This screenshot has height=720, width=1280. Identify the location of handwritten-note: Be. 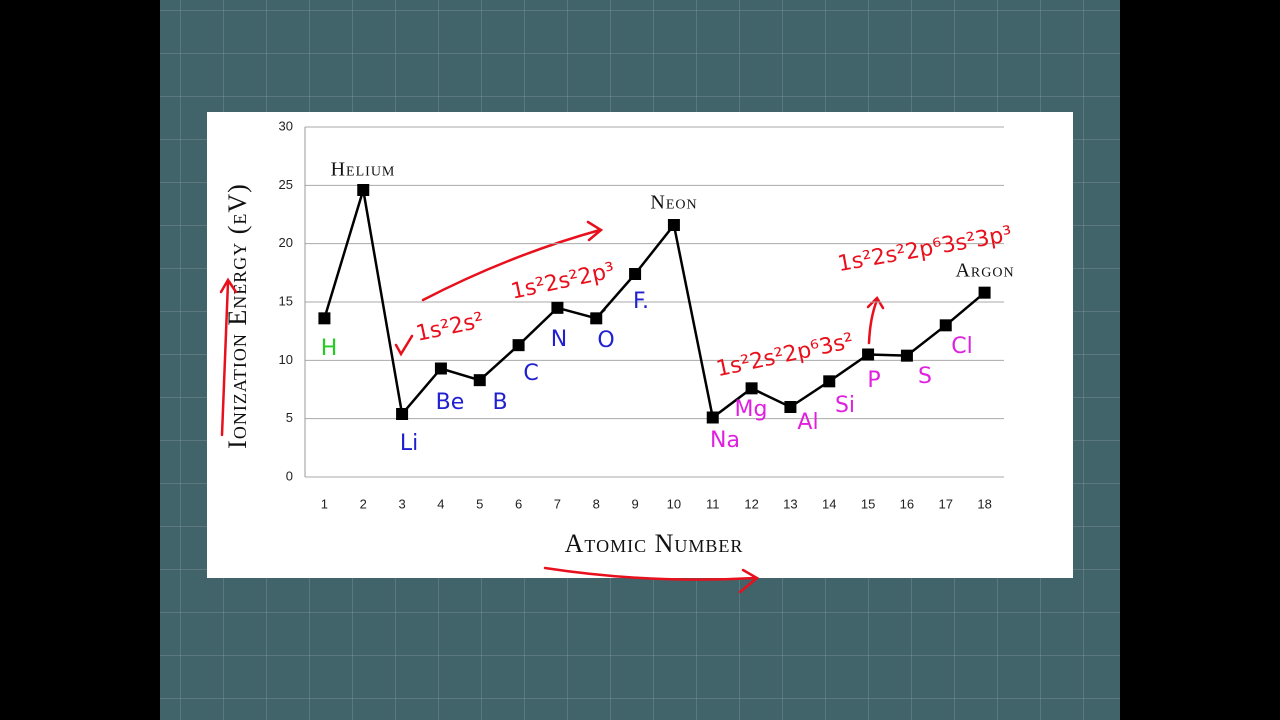
(450, 402).